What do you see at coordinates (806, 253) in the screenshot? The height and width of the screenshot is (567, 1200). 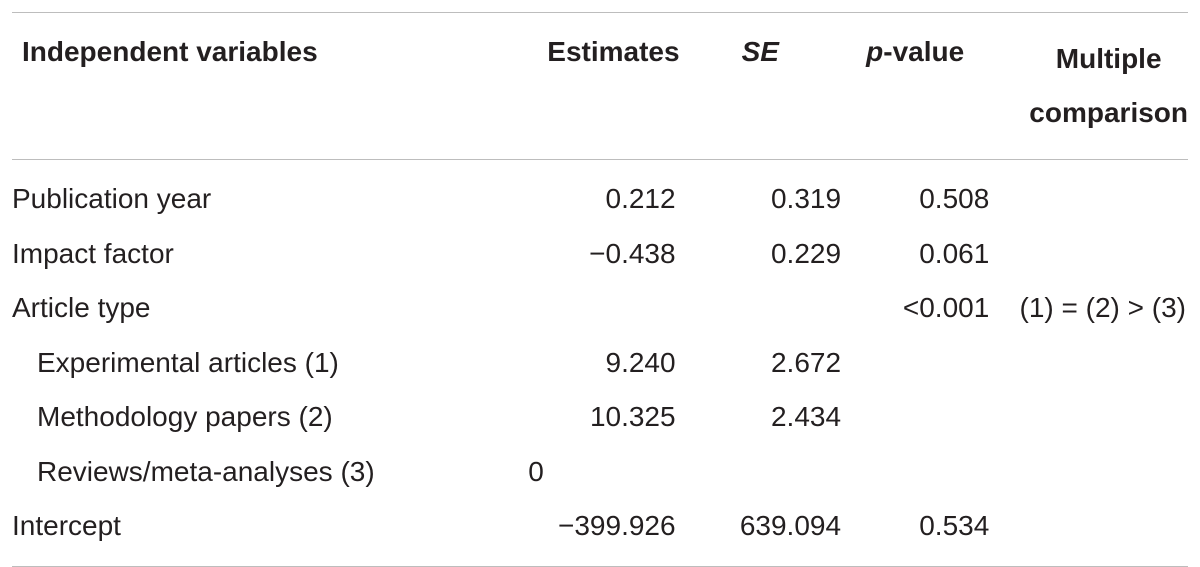 I see `cell: 0.229` at bounding box center [806, 253].